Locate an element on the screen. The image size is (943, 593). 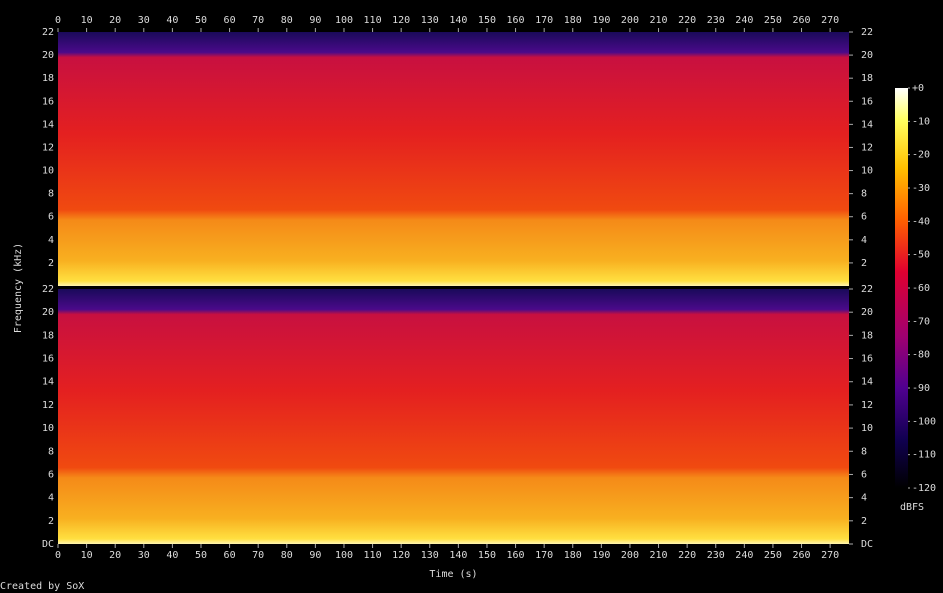
colorbar-label: dBFS is located at coordinates (912, 507).